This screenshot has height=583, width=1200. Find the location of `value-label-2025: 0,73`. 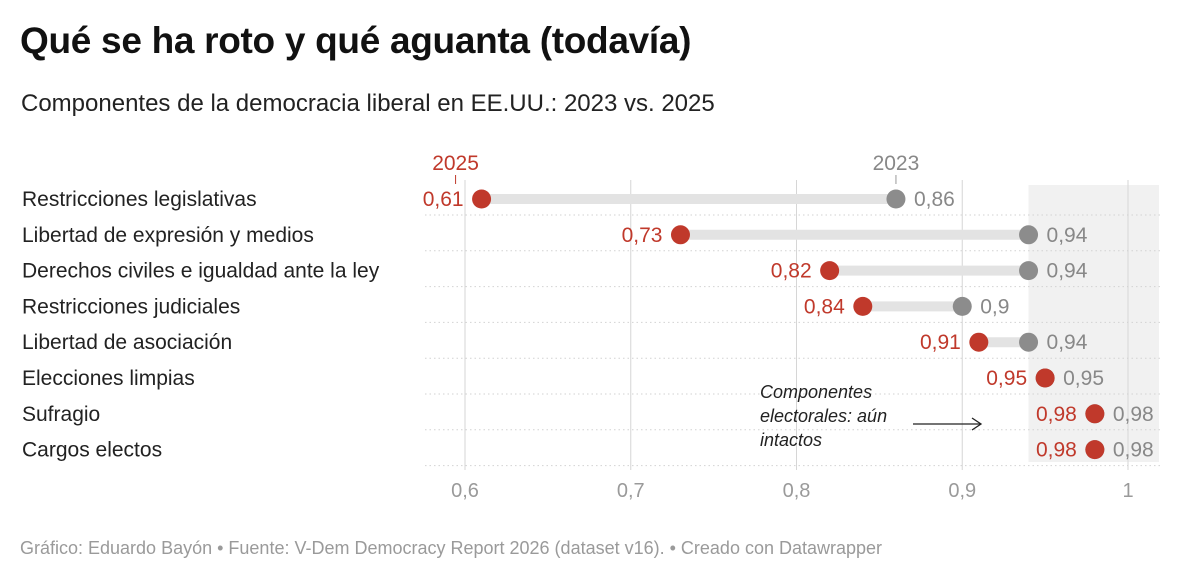

value-label-2025: 0,73 is located at coordinates (642, 235).